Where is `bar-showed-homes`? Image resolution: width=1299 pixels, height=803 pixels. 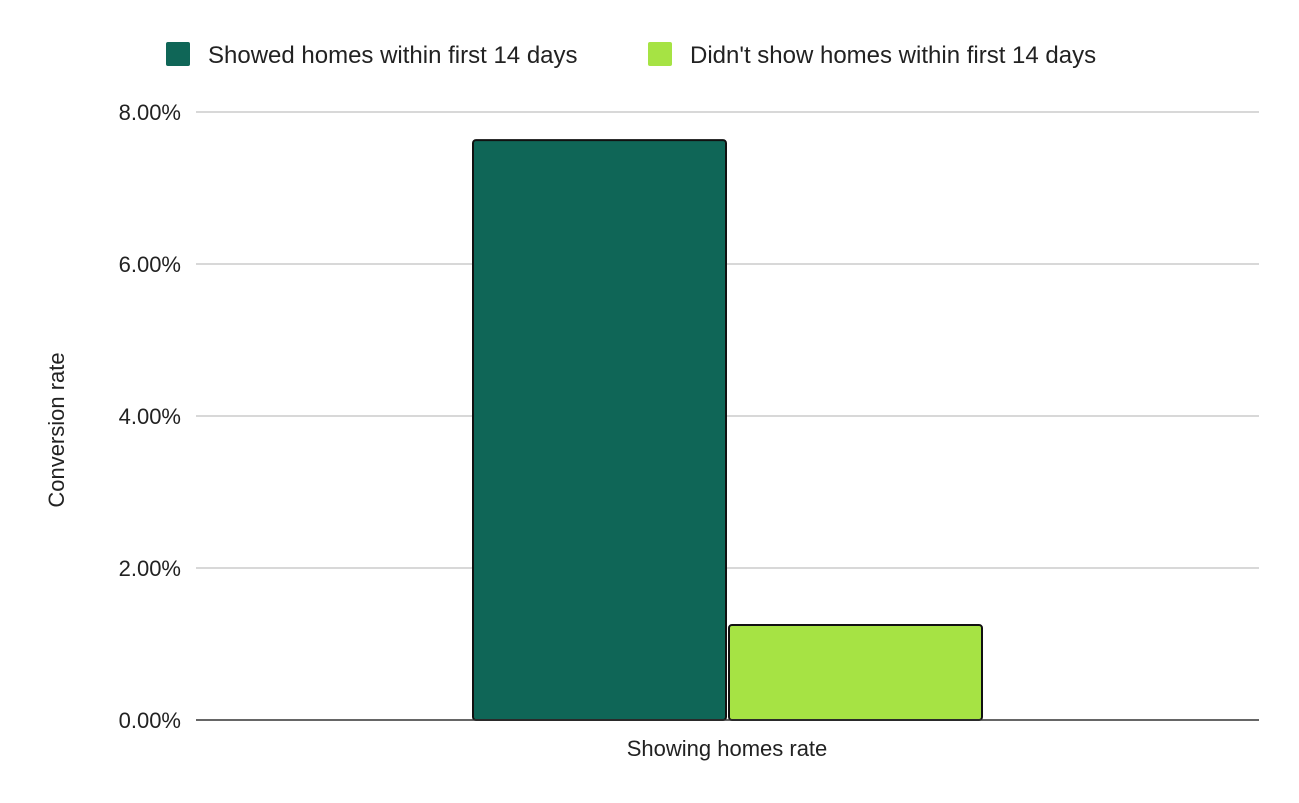 bar-showed-homes is located at coordinates (599, 430).